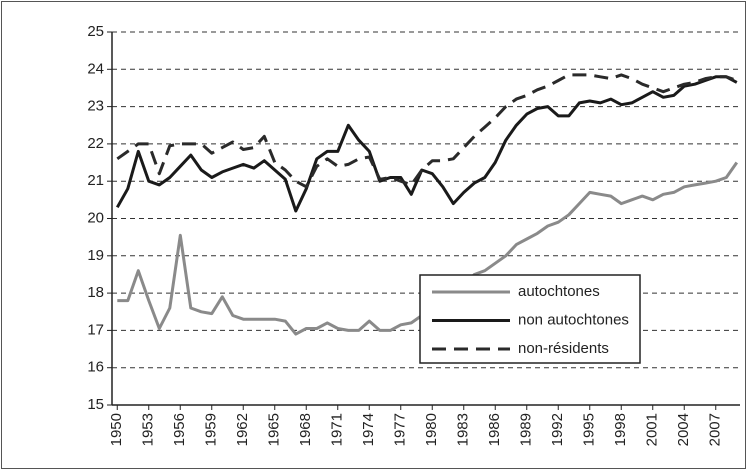 The image size is (747, 470). Describe the element at coordinates (242, 429) in the screenshot. I see `x-tick-label: 1962` at that location.